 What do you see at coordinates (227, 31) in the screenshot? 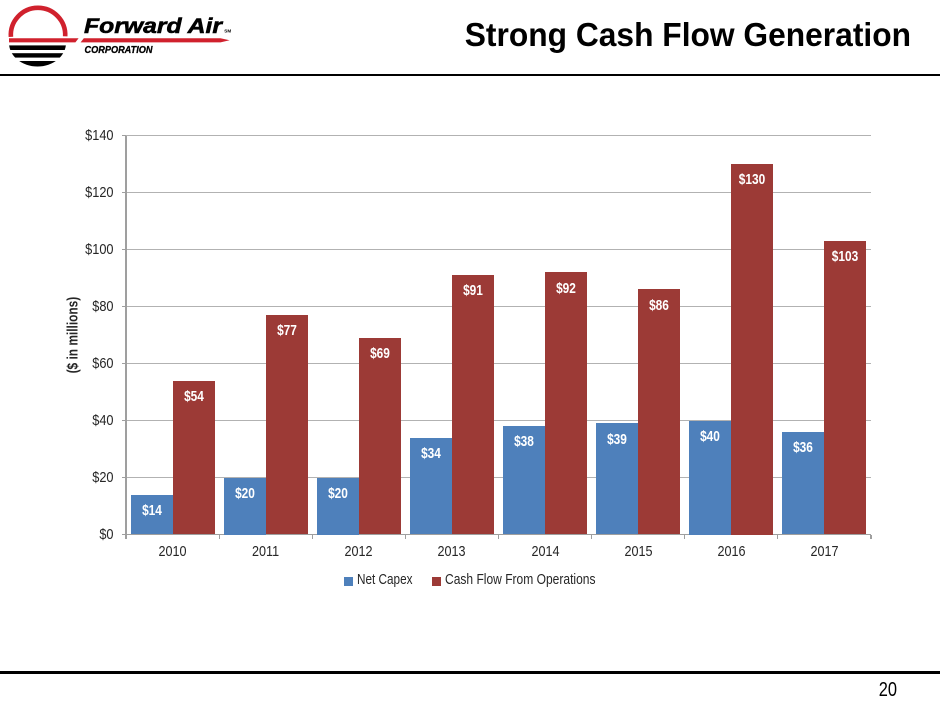
I see `svg-text: SM` at bounding box center [227, 31].